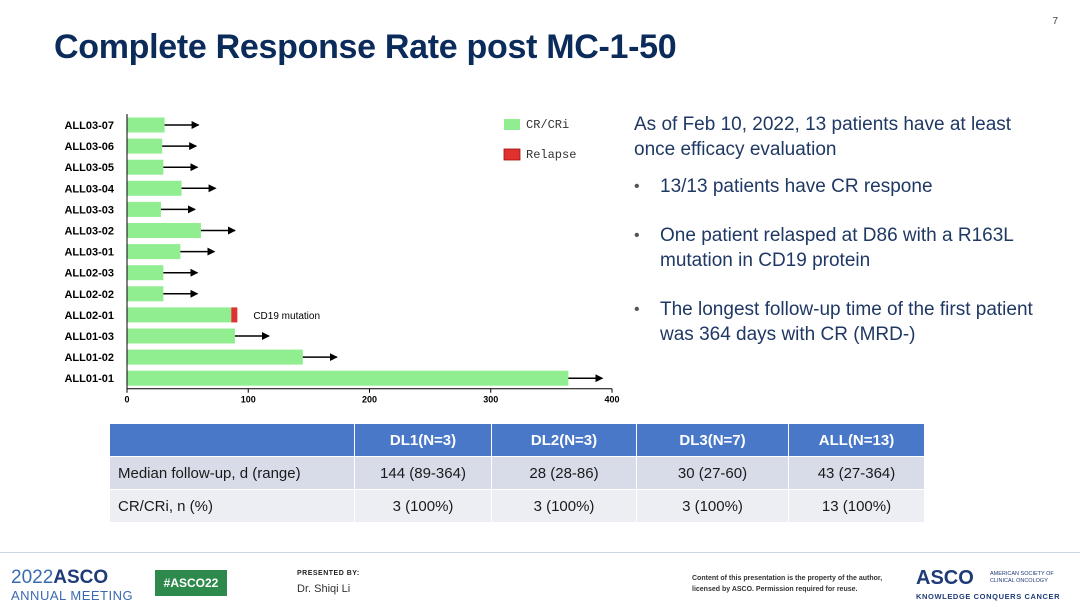 The width and height of the screenshot is (1080, 607). What do you see at coordinates (72, 595) in the screenshot?
I see `meeting-name: ANNUAL MEETING` at bounding box center [72, 595].